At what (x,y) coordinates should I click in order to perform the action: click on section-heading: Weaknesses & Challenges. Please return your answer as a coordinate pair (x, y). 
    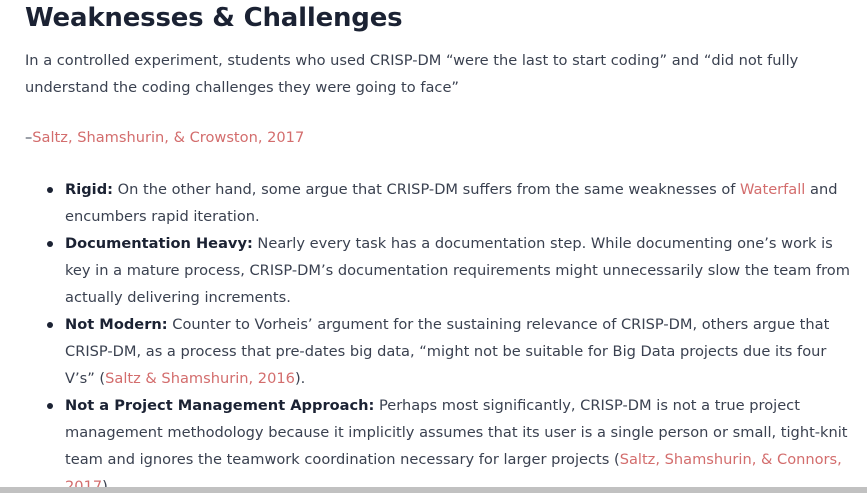
    Looking at the image, I should click on (214, 18).